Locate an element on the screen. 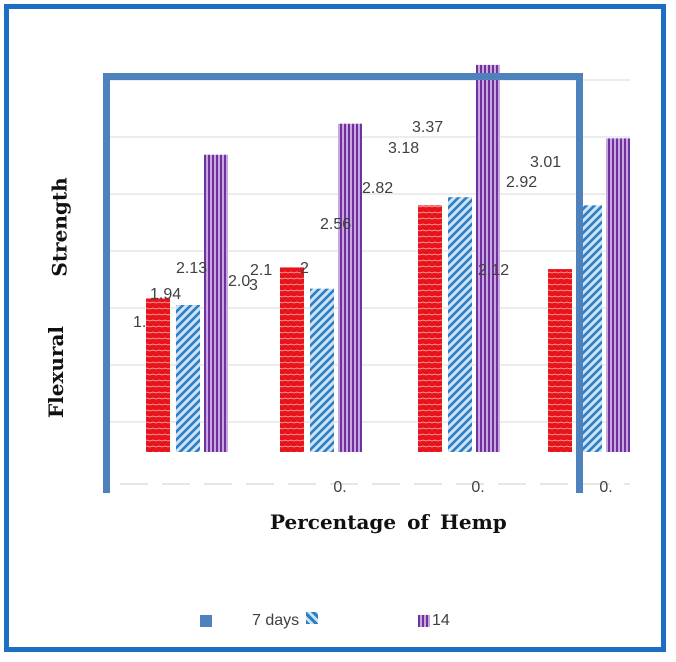 The image size is (676, 662). legend-label-7-days: 7 days is located at coordinates (276, 620).